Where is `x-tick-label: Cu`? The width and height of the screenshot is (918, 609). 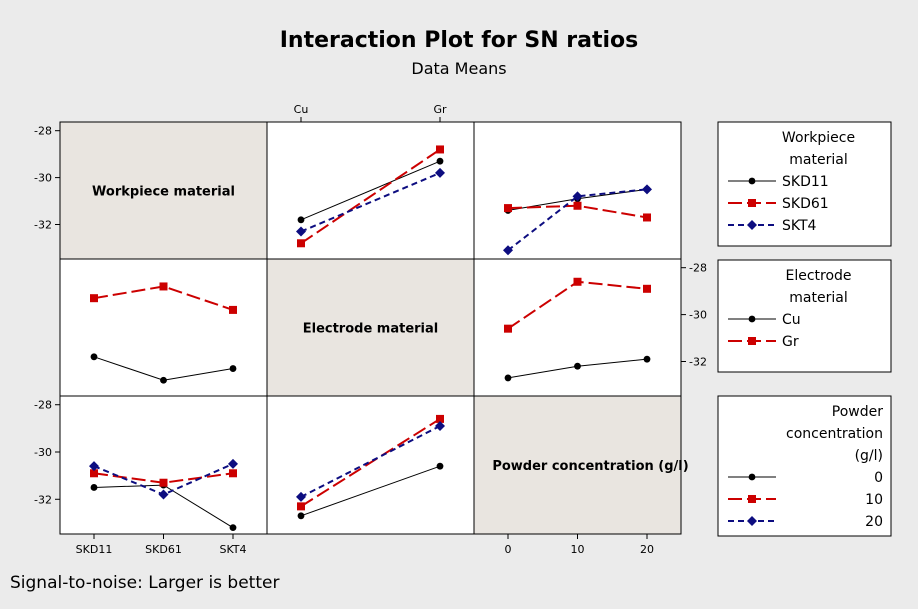 x-tick-label: Cu is located at coordinates (301, 109).